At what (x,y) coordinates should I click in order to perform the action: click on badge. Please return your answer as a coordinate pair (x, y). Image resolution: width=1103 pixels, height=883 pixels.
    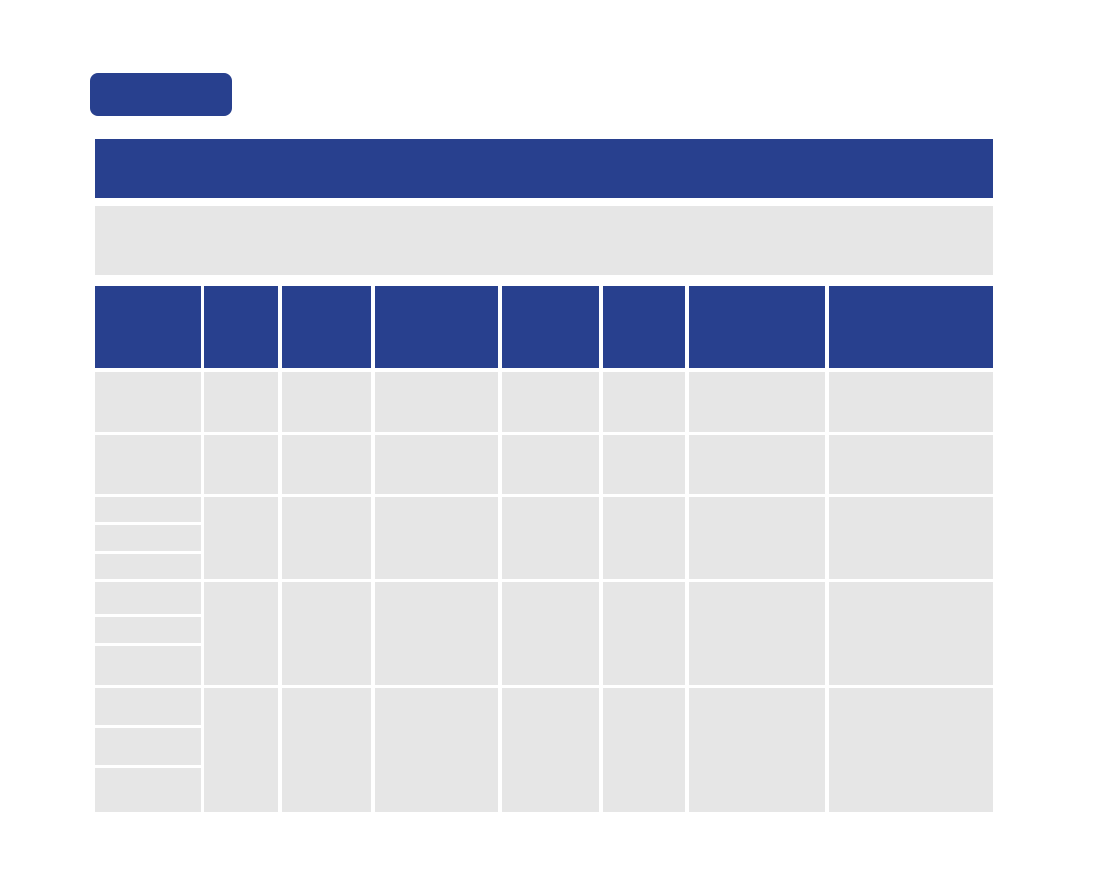
    Looking at the image, I should click on (161, 94).